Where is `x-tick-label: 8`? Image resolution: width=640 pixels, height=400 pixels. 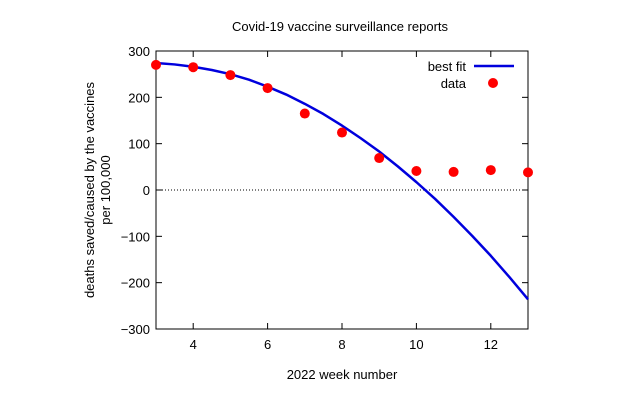
x-tick-label: 8 is located at coordinates (341, 344).